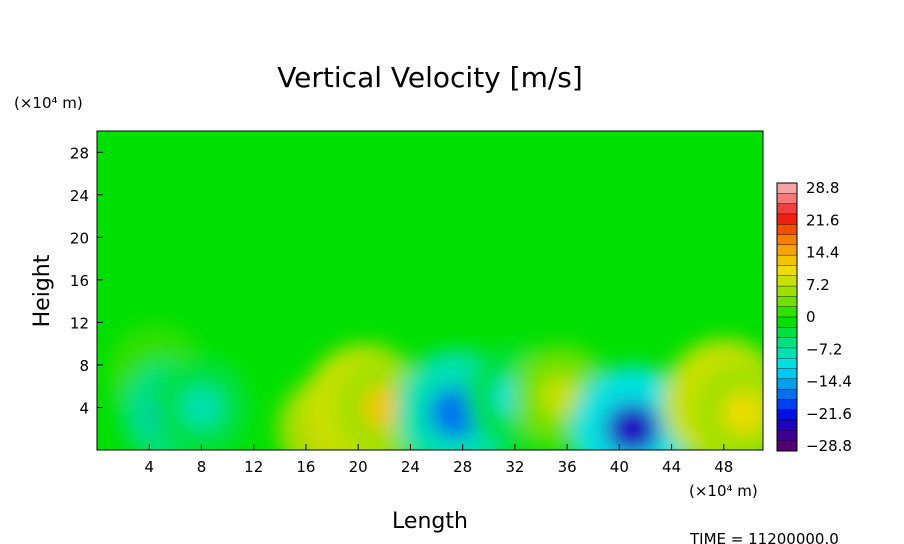 The height and width of the screenshot is (544, 904). I want to click on x-tick-label: 4, so click(149, 467).